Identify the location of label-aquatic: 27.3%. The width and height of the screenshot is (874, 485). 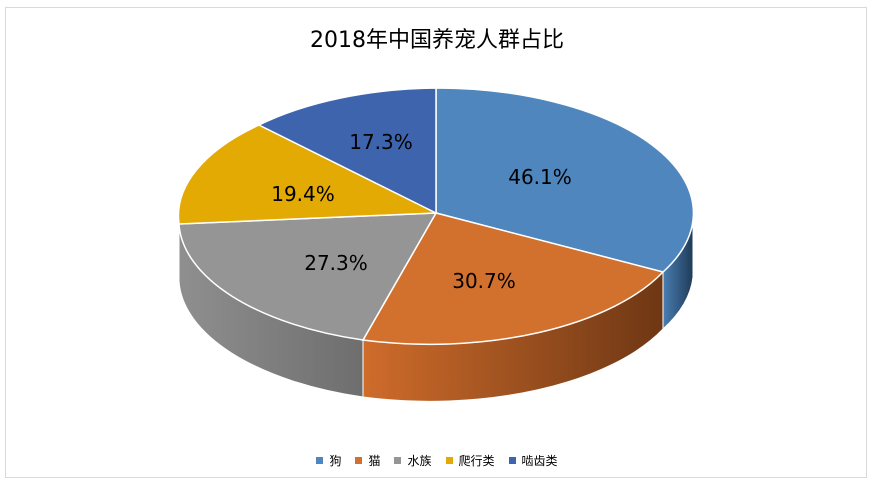
(336, 263).